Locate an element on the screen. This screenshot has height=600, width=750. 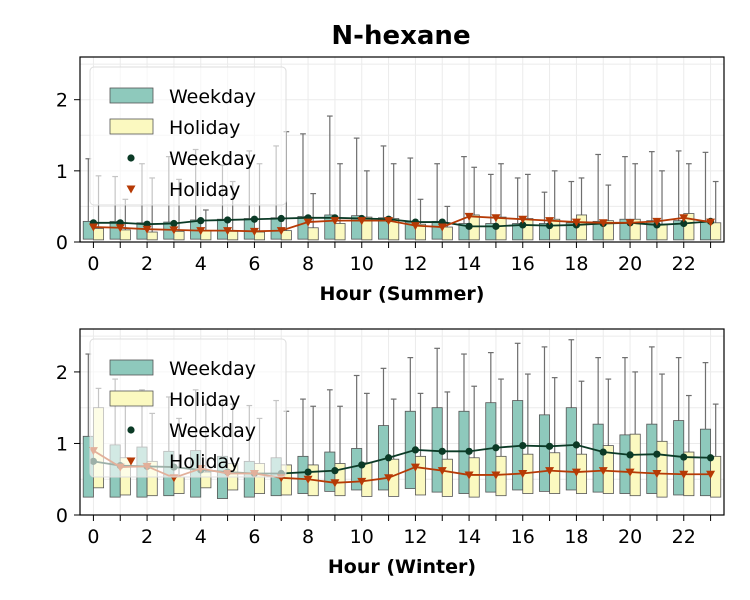
y-tick-label: 0 is located at coordinates (62, 243).